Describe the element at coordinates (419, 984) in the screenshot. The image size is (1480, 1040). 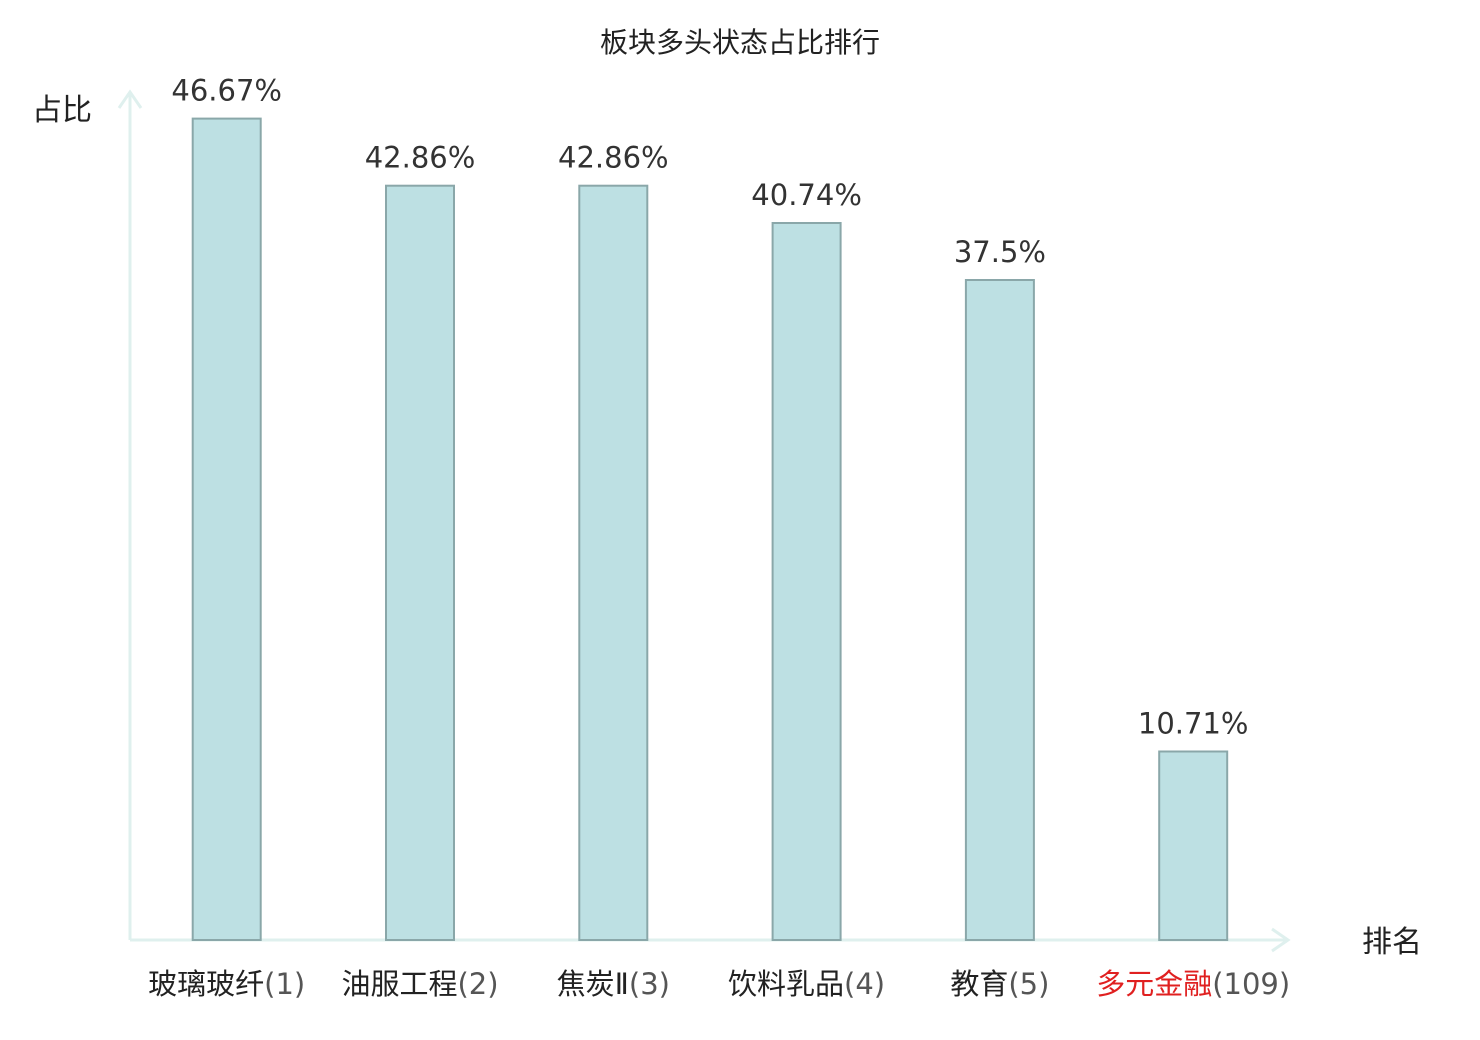
I see `category-label-2: 油服工程(2)` at that location.